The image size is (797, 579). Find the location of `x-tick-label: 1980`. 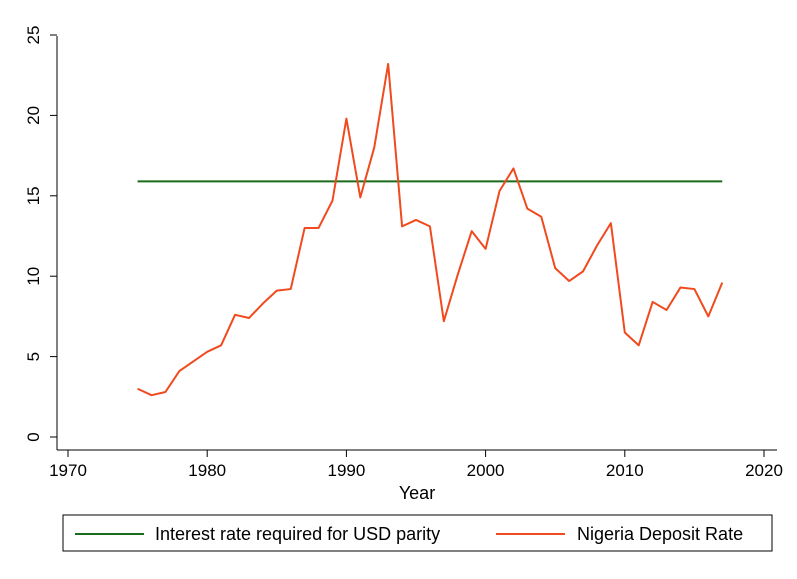

x-tick-label: 1980 is located at coordinates (207, 470).